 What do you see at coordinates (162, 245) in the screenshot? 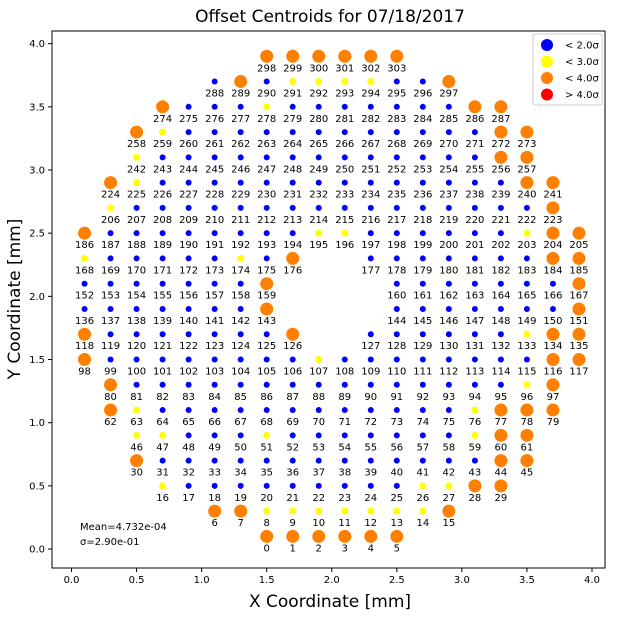
I see `point-label-189: 189` at bounding box center [162, 245].